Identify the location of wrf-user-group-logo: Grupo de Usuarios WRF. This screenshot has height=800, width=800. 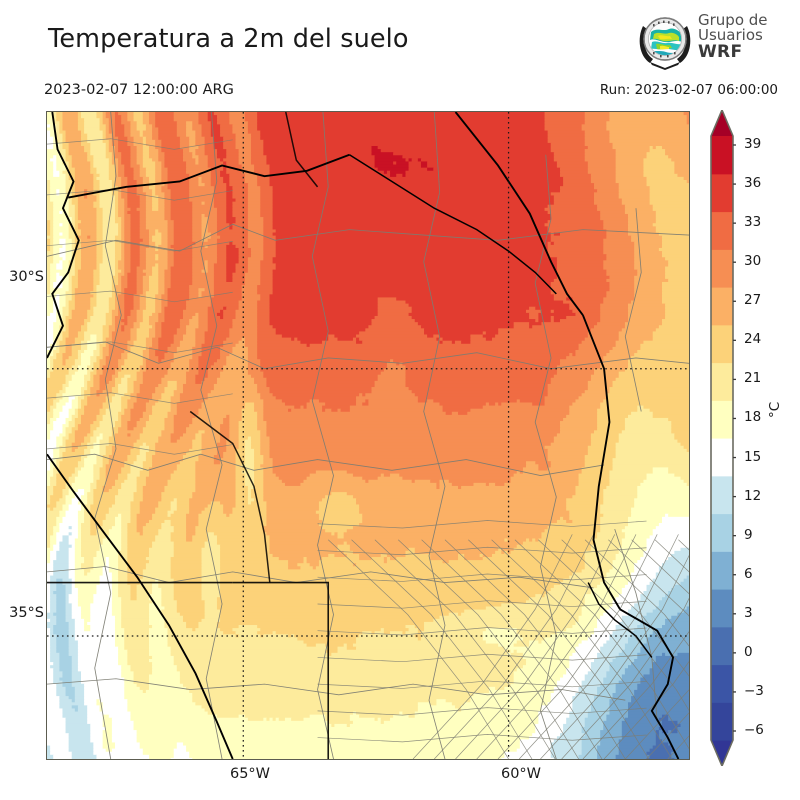
(716, 42).